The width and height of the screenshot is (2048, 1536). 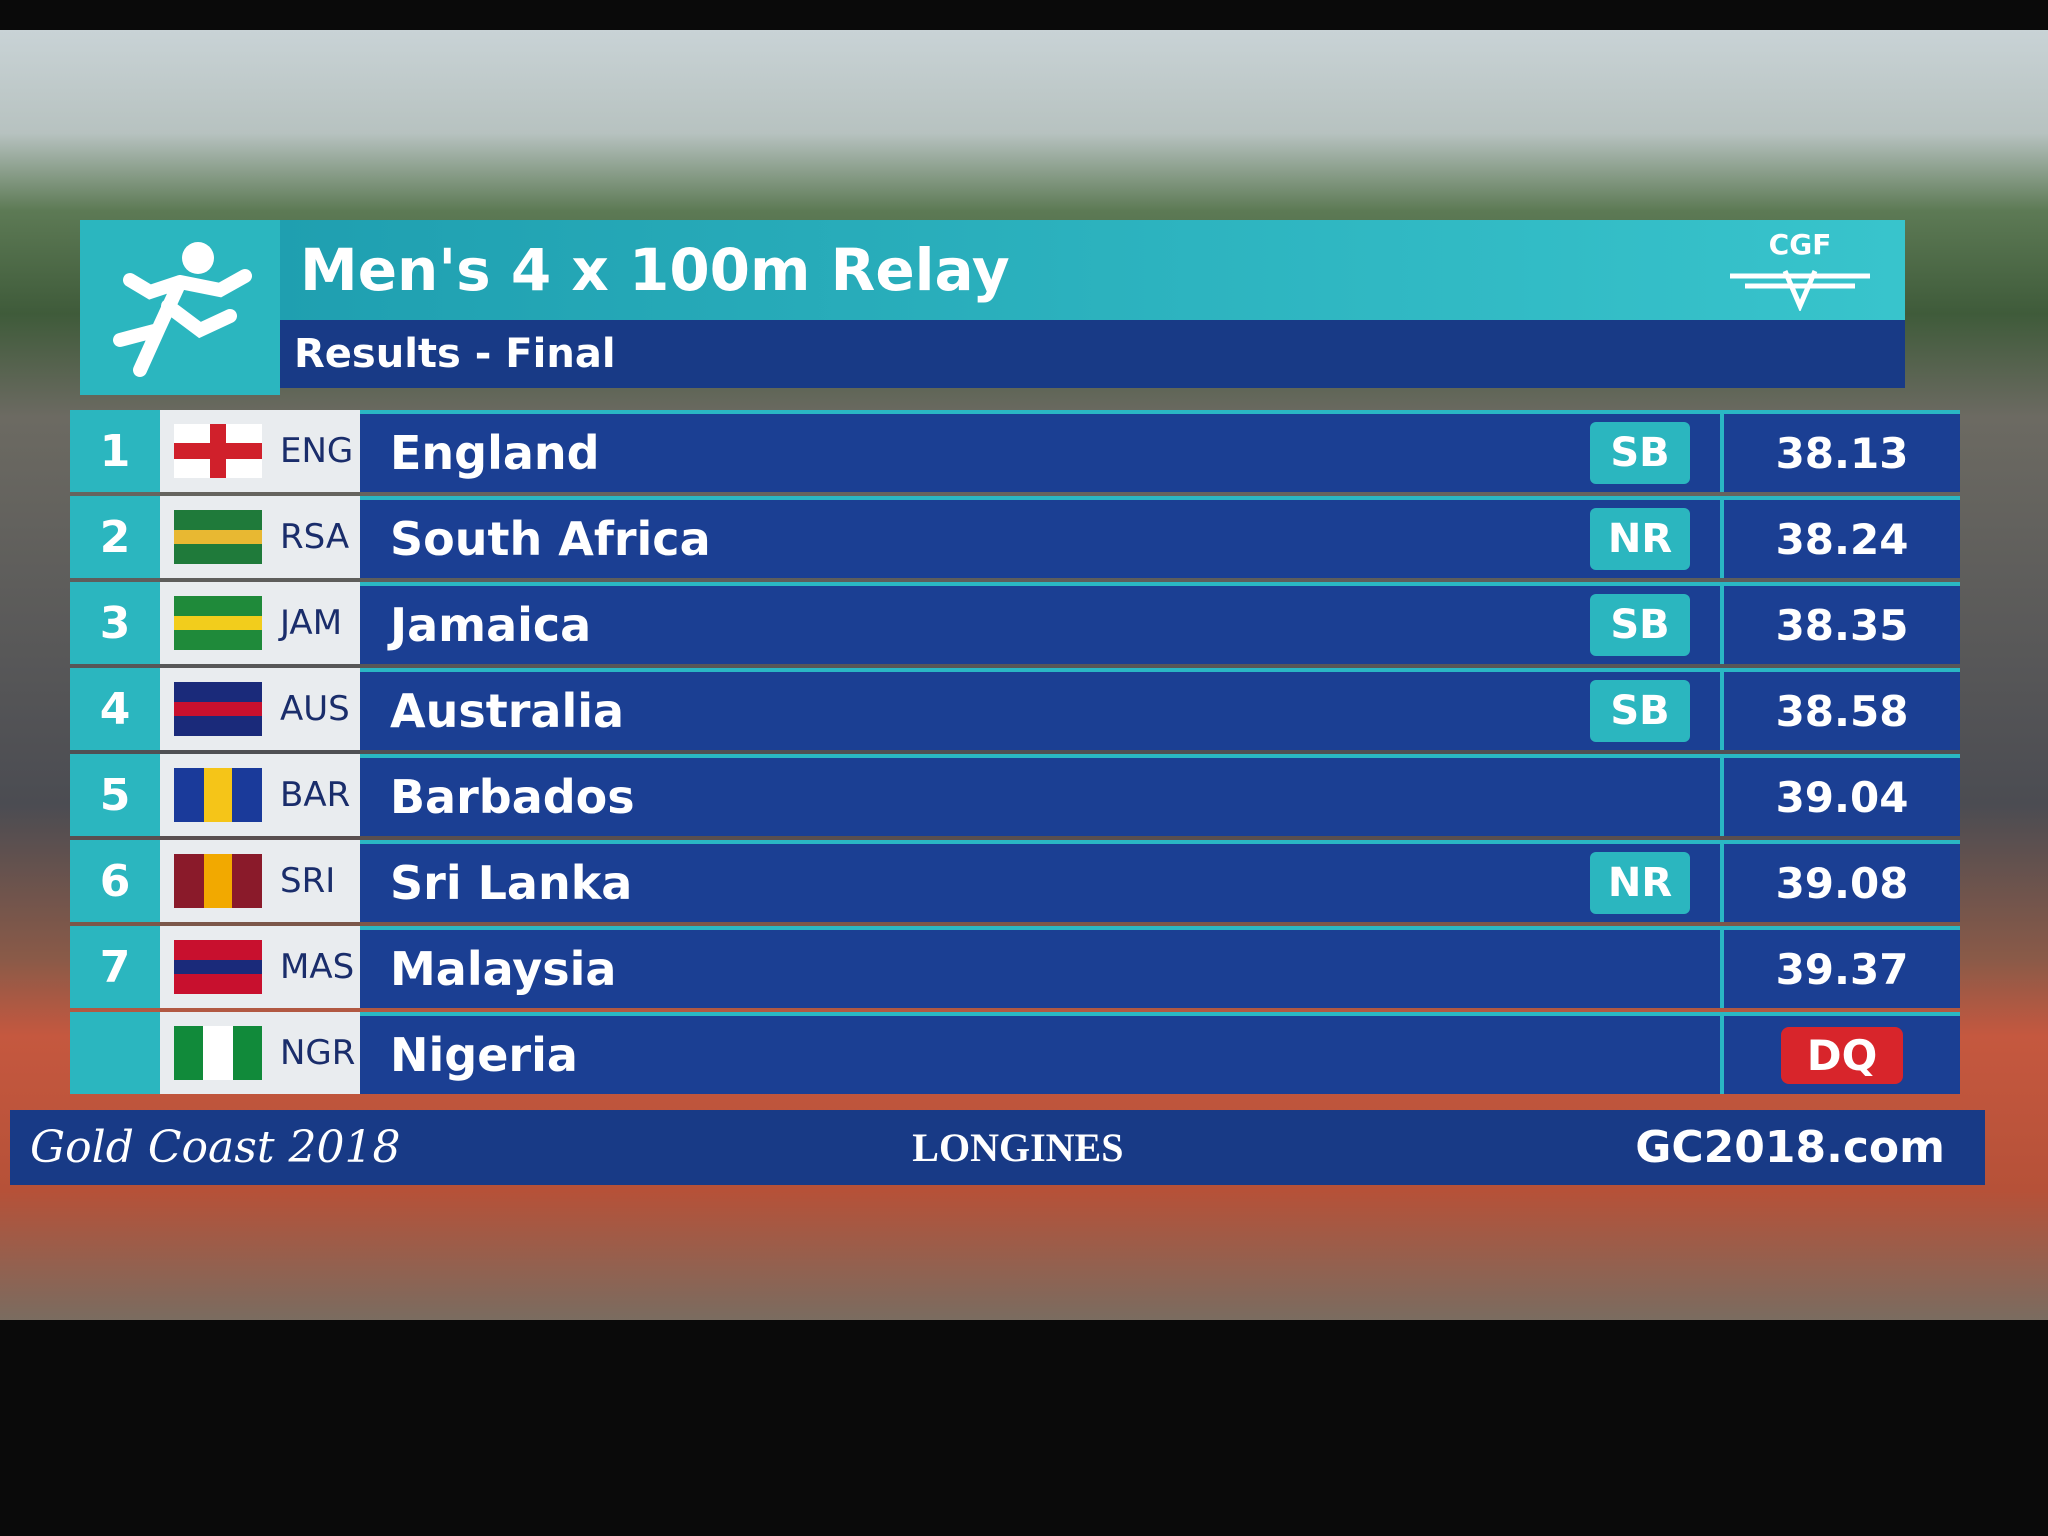 What do you see at coordinates (512, 797) in the screenshot?
I see `country-name: Barbados` at bounding box center [512, 797].